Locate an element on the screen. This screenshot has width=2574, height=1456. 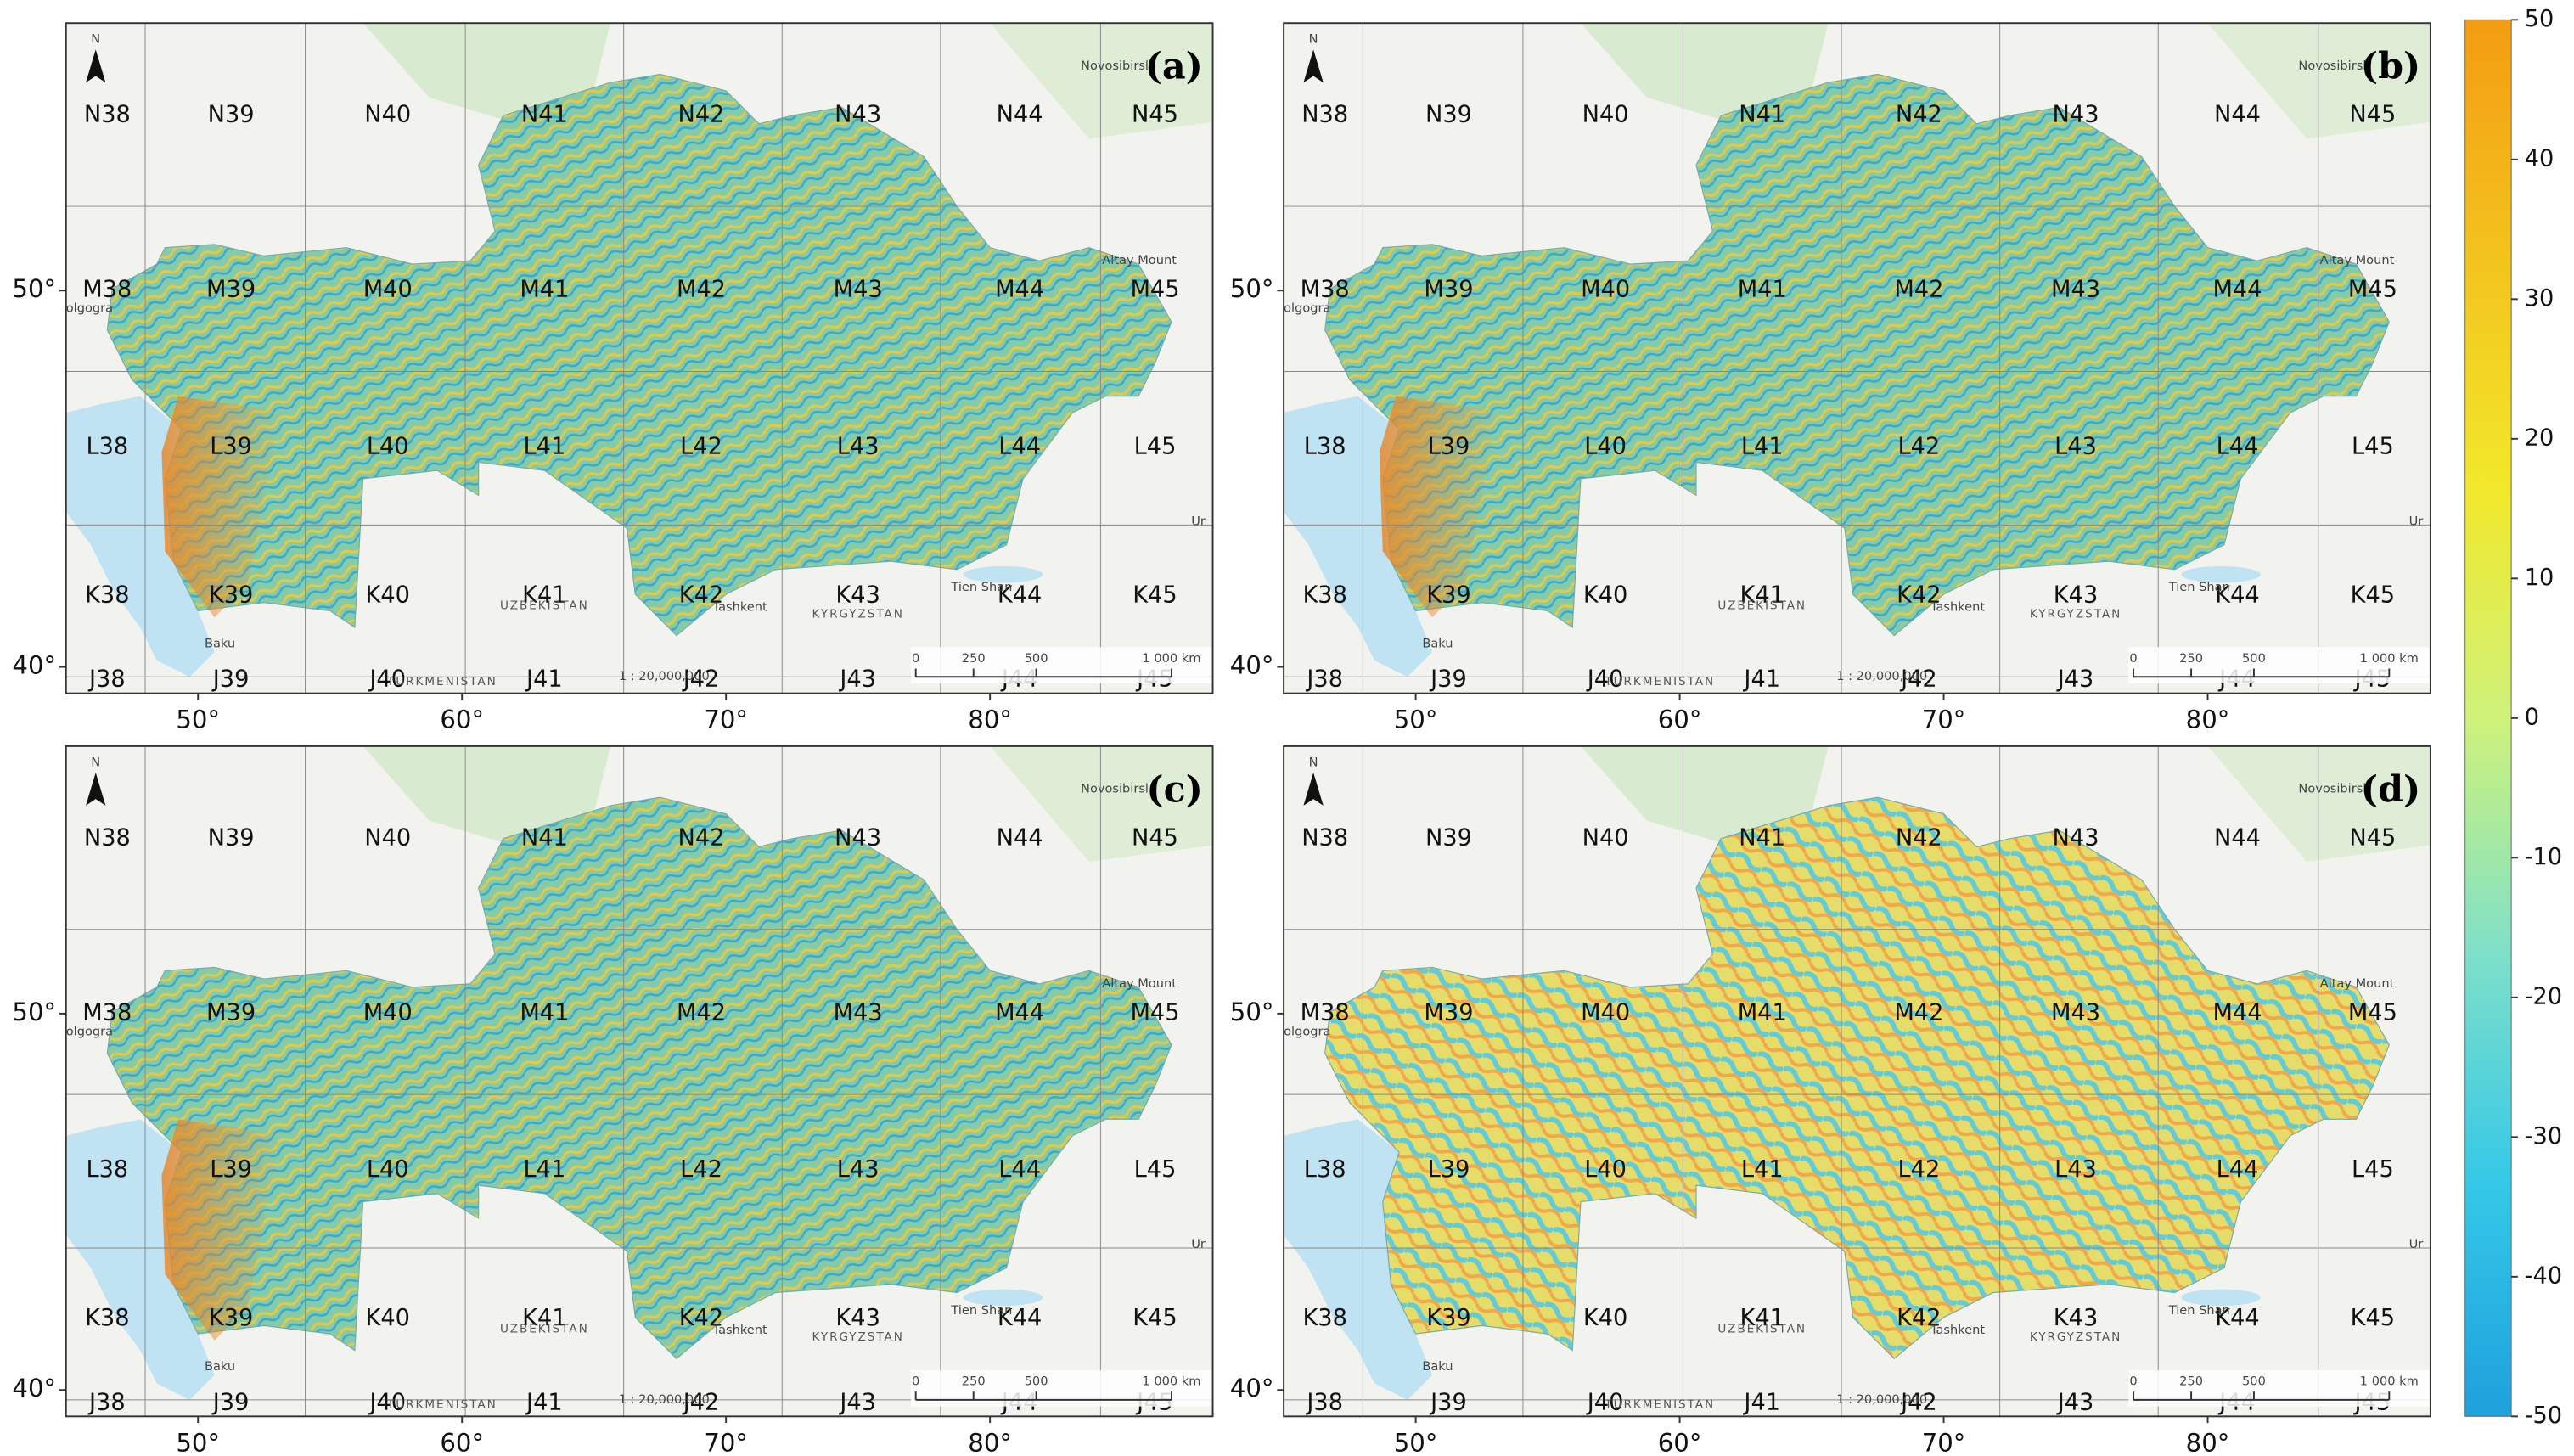
sheet-label: M44 is located at coordinates (2237, 290).